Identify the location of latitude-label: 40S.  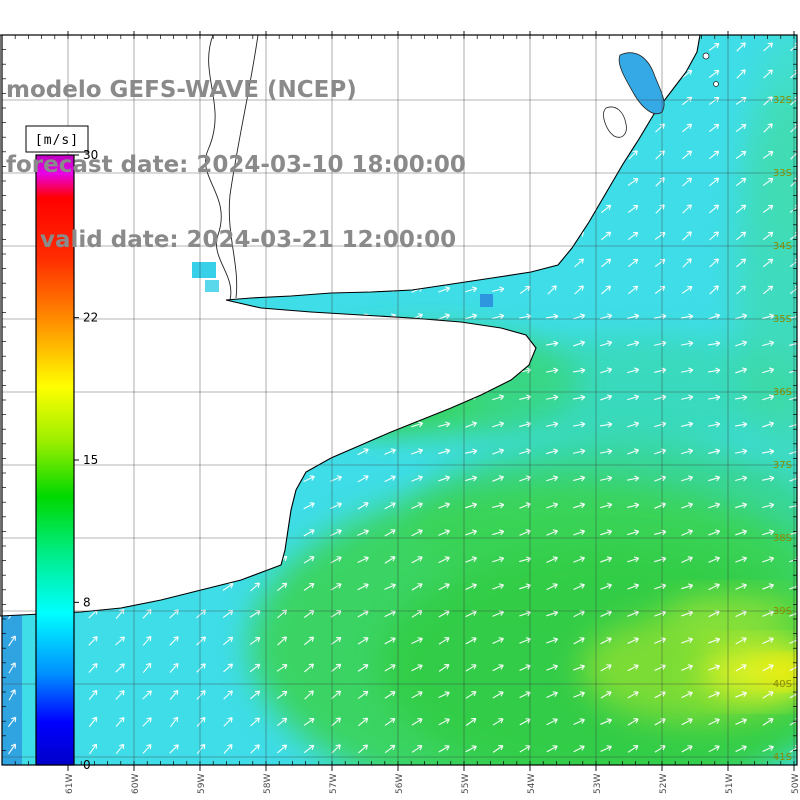
(782, 684).